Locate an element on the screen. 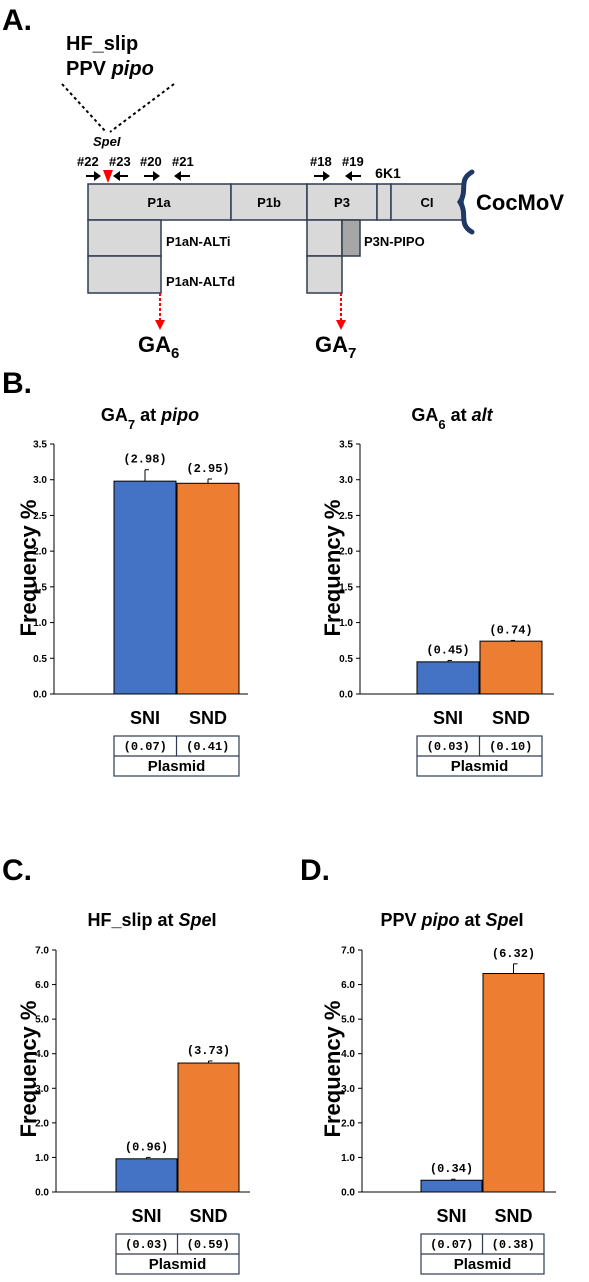  plasmid-value: (0.38) is located at coordinates (513, 1245).